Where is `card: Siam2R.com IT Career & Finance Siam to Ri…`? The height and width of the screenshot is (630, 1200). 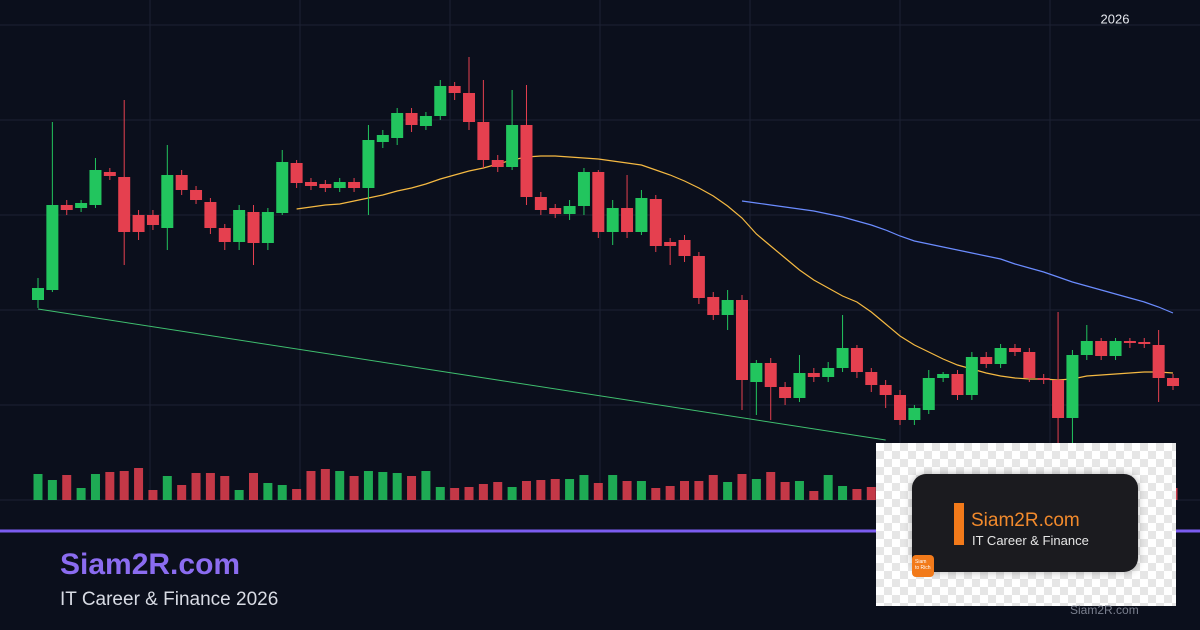
card: Siam2R.com IT Career & Finance Siam to Ri… is located at coordinates (1025, 525).